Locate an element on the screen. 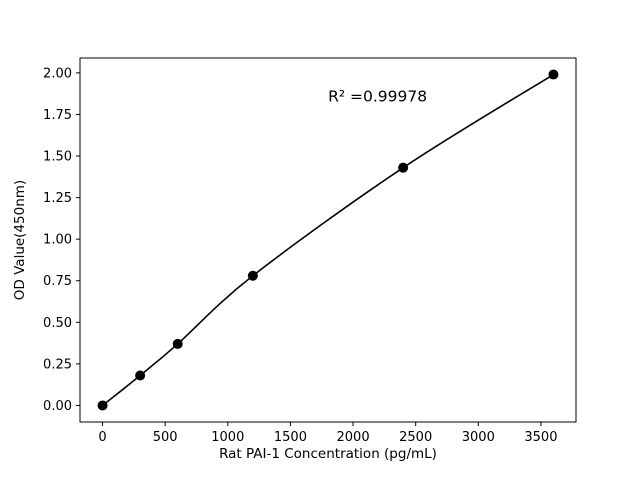 Image resolution: width=640 pixels, height=480 pixels. x-axis-label: Rat PAI-1 Concentration (pg/mL) is located at coordinates (328, 454).